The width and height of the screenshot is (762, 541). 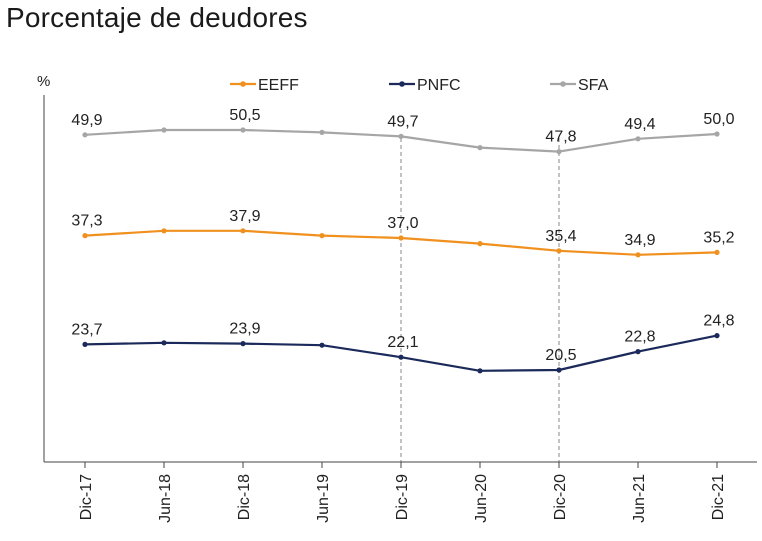 I want to click on legend-marker-pnfc, so click(x=402, y=84).